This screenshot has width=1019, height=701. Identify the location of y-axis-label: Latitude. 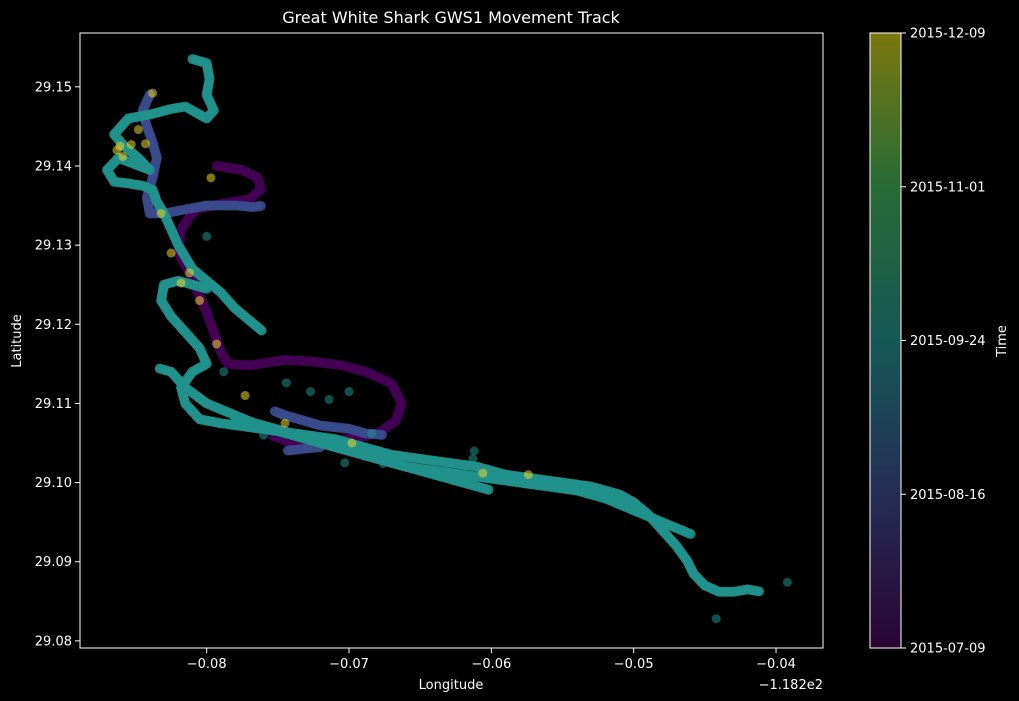
(17, 341).